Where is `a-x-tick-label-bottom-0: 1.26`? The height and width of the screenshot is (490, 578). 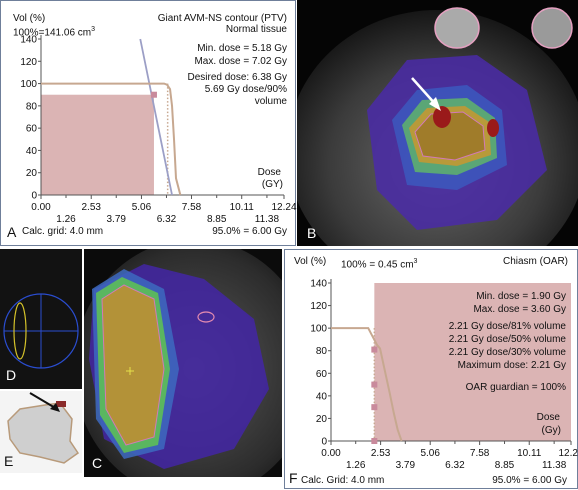 a-x-tick-label-bottom-0: 1.26 is located at coordinates (66, 219).